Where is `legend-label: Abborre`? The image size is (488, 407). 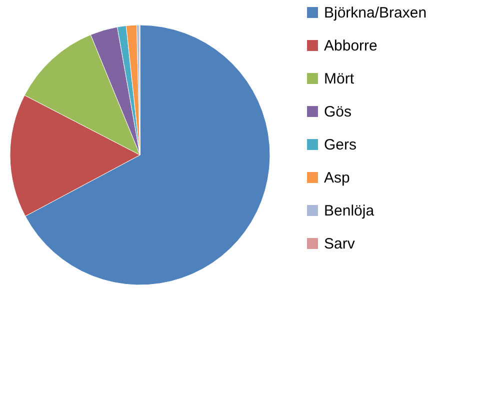
legend-label: Abborre is located at coordinates (351, 46).